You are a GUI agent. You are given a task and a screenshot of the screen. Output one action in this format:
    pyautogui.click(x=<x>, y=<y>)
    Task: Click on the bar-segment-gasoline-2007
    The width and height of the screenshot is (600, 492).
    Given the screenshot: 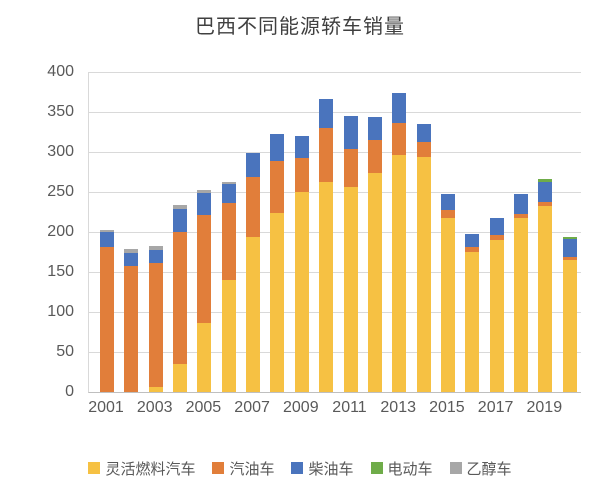 What is the action you would take?
    pyautogui.click(x=253, y=206)
    